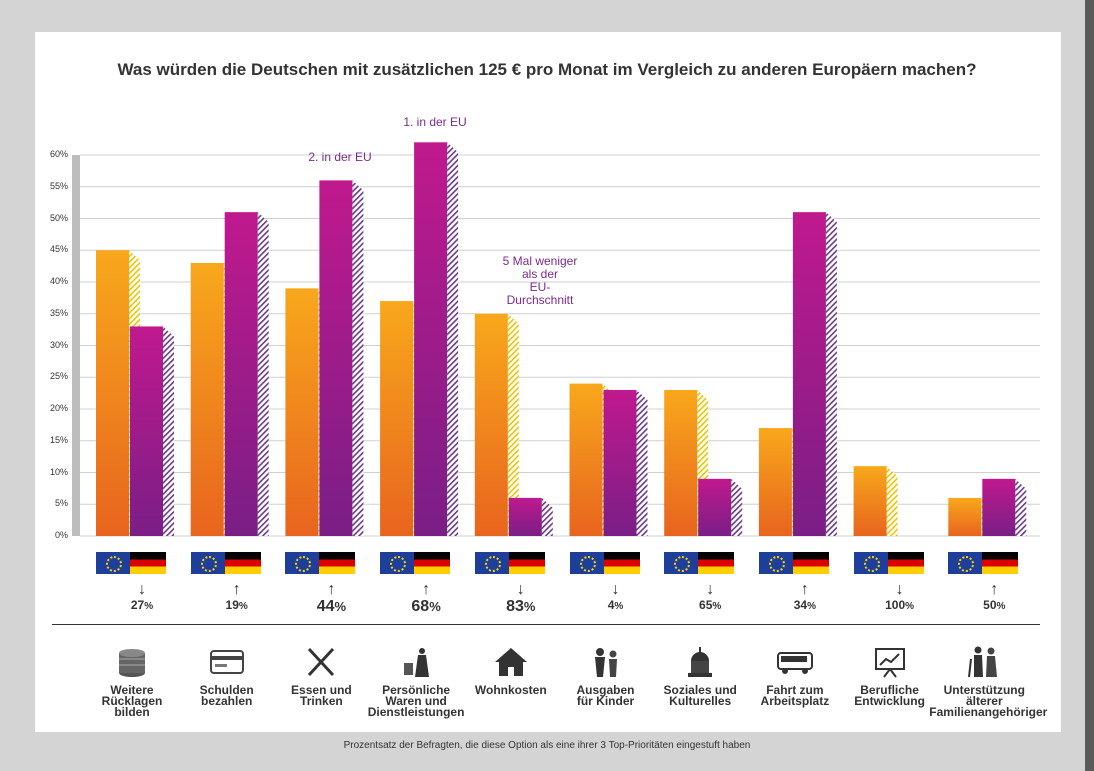 The image size is (1094, 771). Describe the element at coordinates (58, 439) in the screenshot. I see `y-tick-label: 15%` at that location.